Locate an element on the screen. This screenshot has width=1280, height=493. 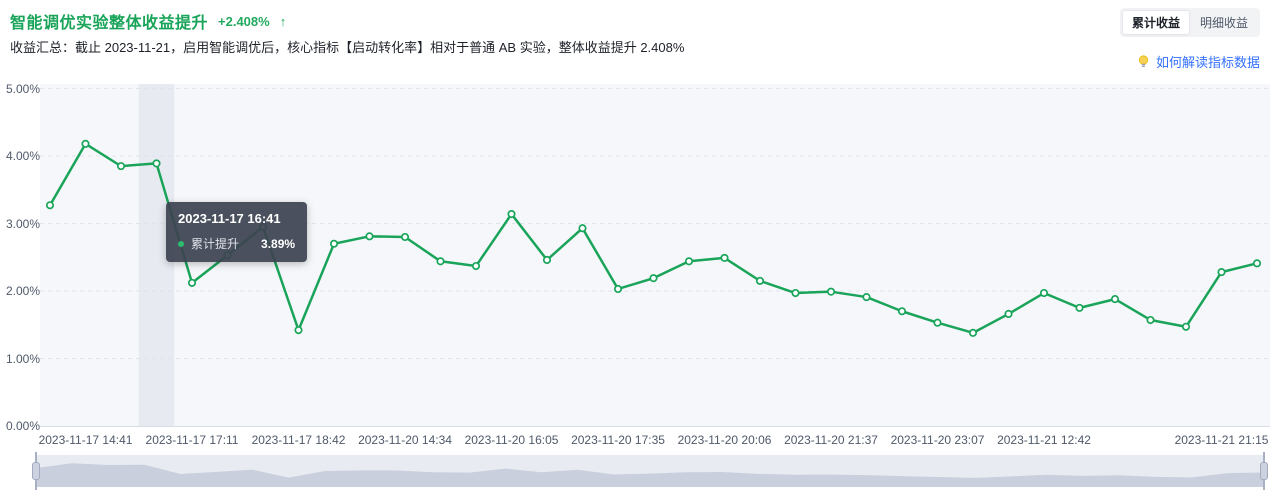
y-axis-label: 2.00% is located at coordinates (23, 291).